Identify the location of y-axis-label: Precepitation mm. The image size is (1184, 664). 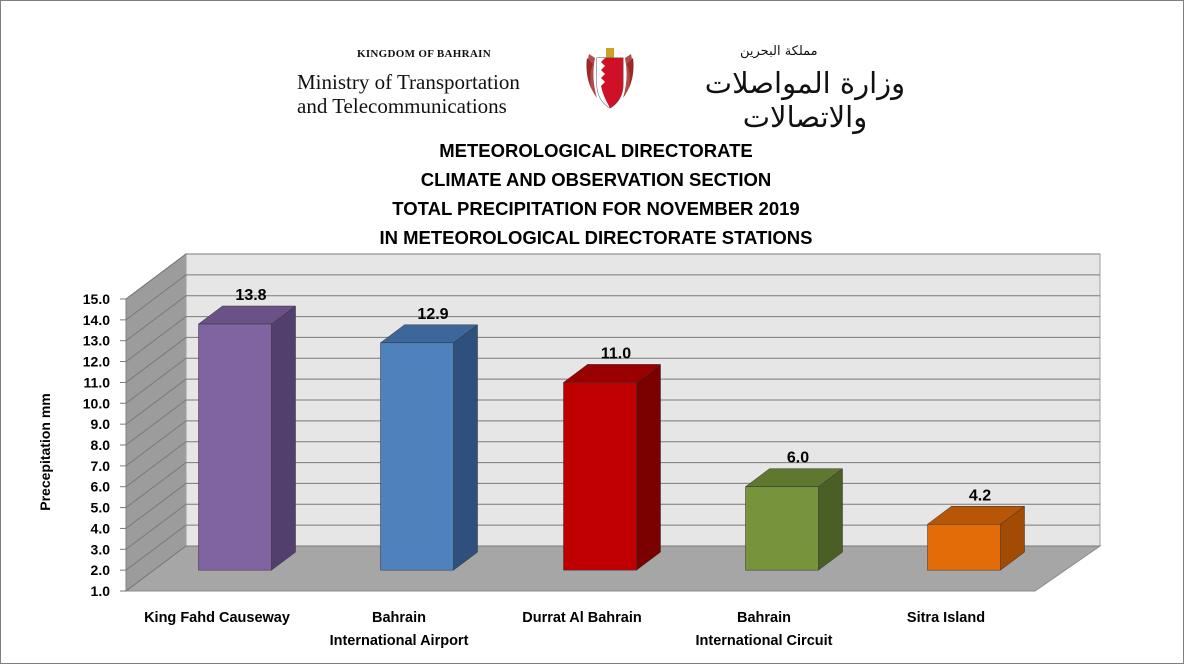
(45, 451).